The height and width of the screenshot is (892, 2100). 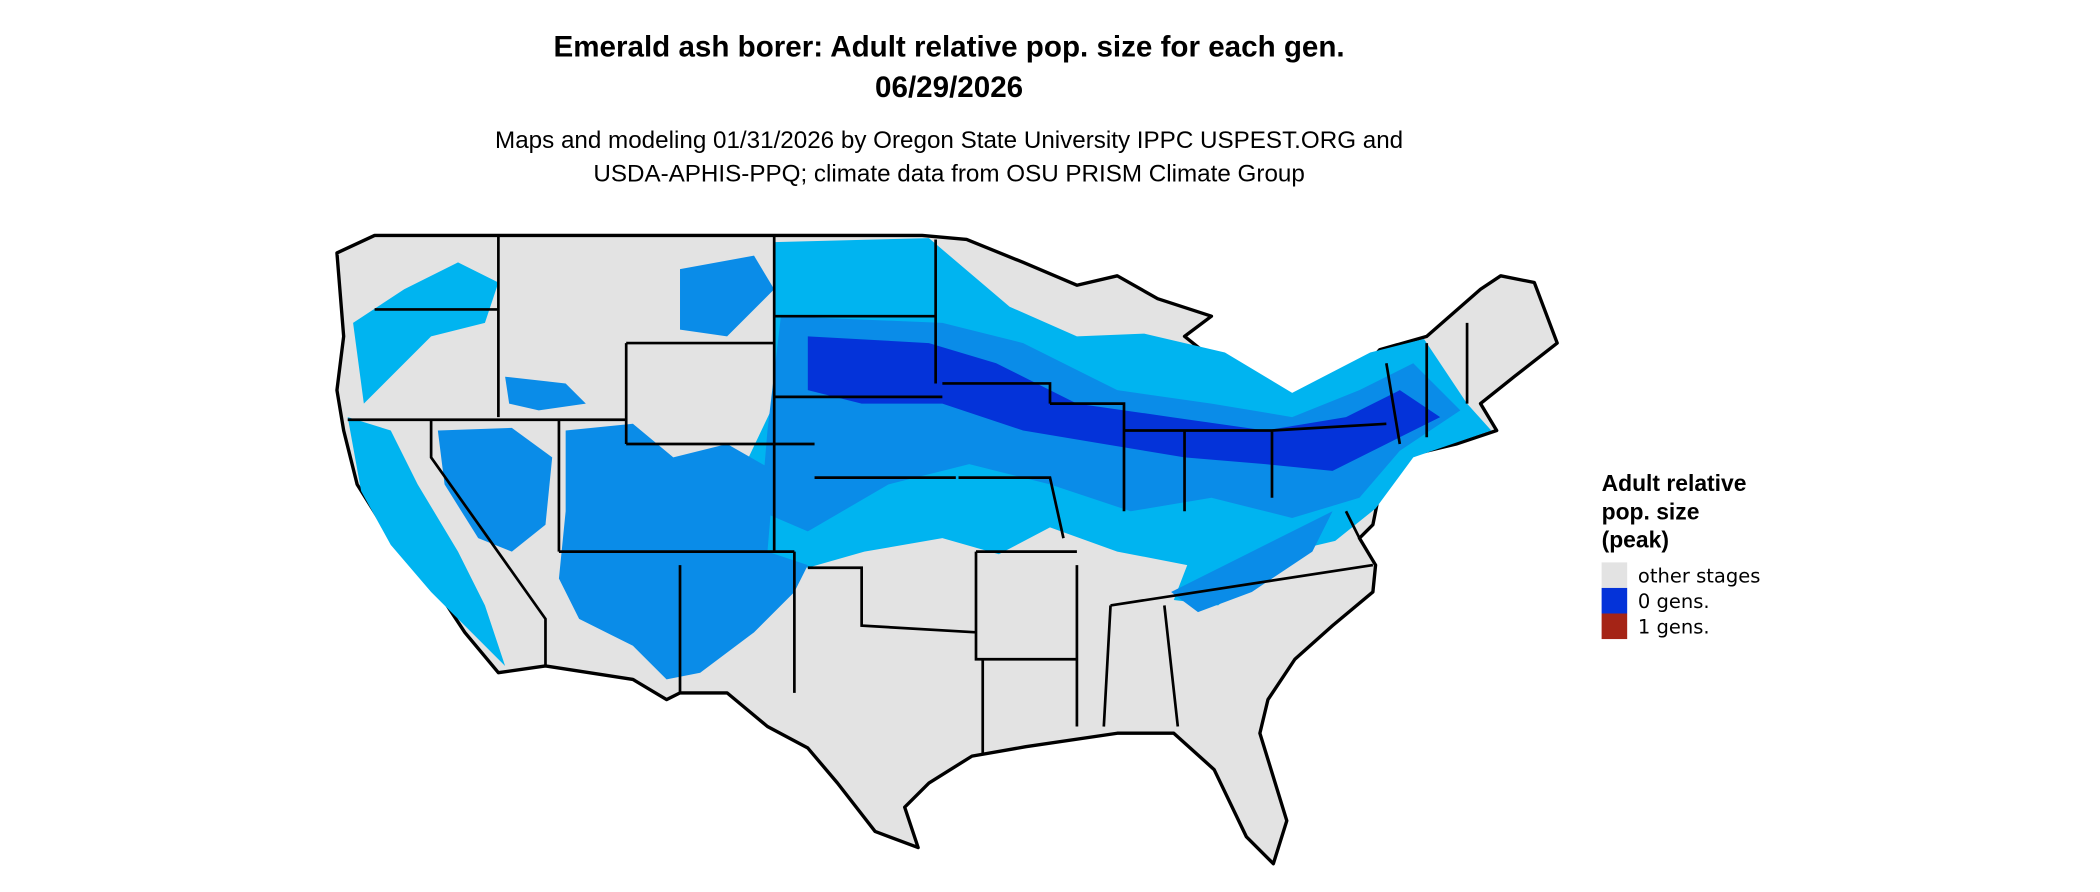 I want to click on region-blue-pacific-nw, so click(x=426, y=333).